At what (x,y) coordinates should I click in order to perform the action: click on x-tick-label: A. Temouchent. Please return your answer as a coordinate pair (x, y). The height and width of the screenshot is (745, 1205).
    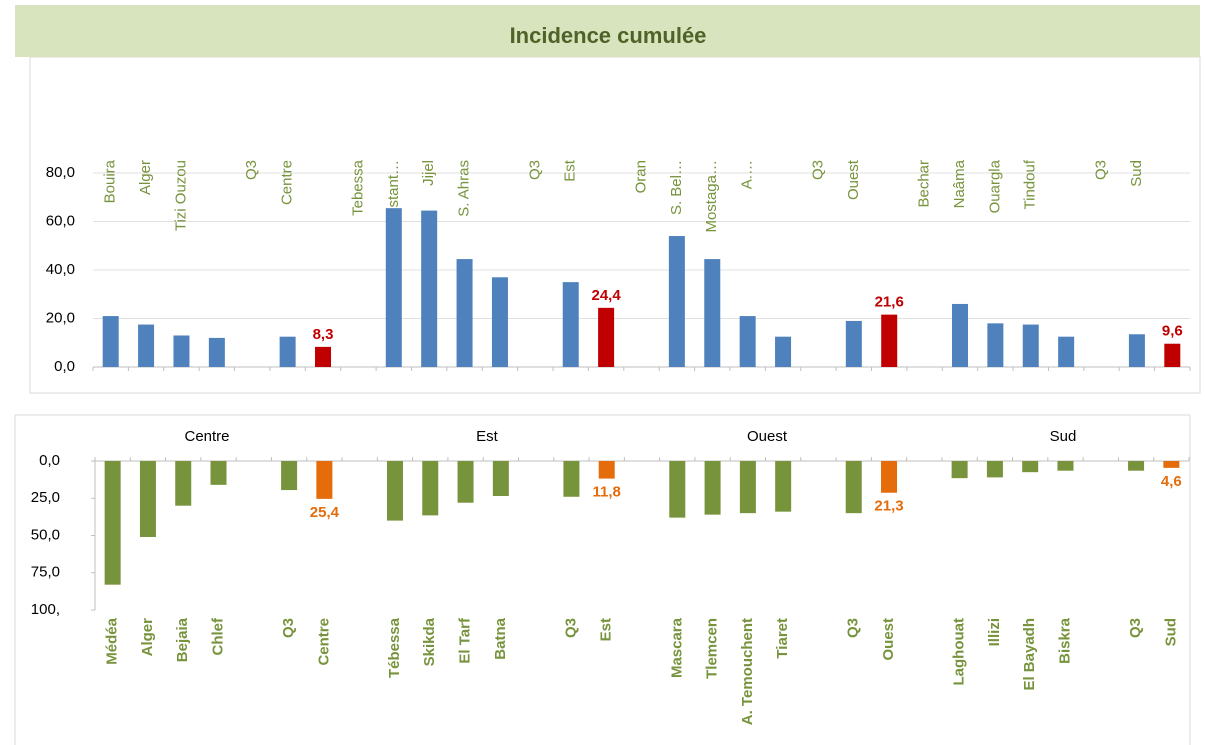
    Looking at the image, I should click on (747, 671).